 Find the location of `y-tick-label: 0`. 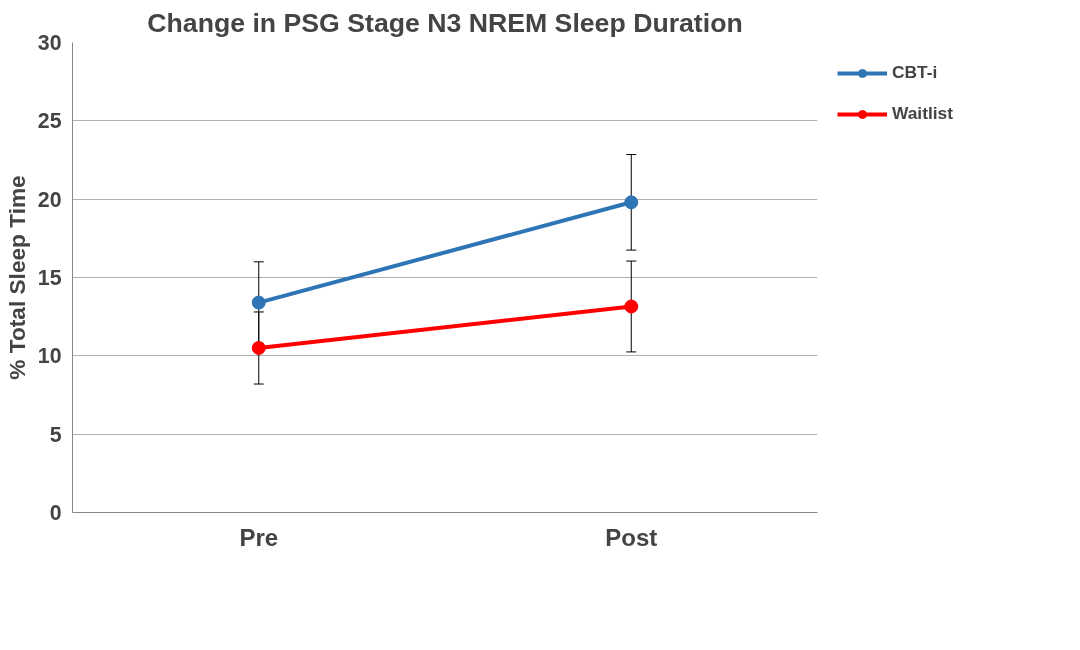

y-tick-label: 0 is located at coordinates (55, 513).